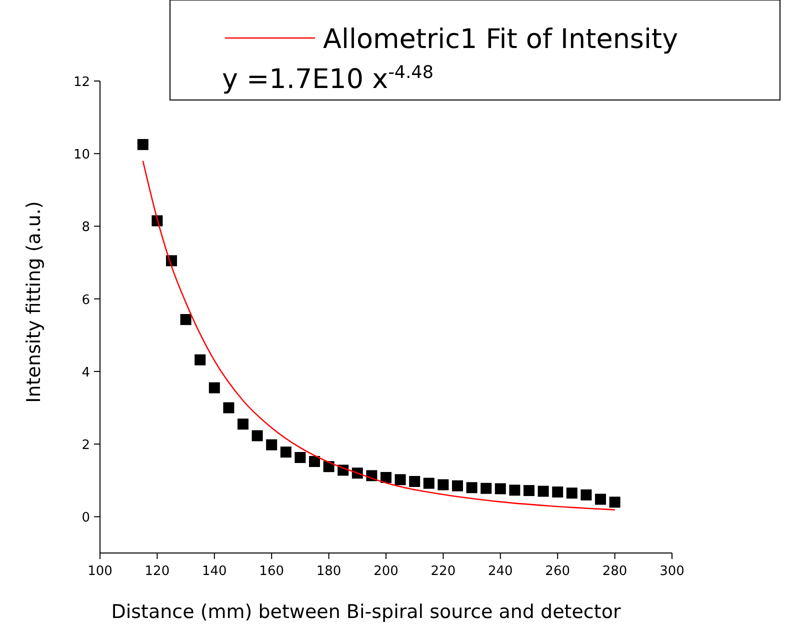  What do you see at coordinates (329, 571) in the screenshot?
I see `x-tick-label: 180` at bounding box center [329, 571].